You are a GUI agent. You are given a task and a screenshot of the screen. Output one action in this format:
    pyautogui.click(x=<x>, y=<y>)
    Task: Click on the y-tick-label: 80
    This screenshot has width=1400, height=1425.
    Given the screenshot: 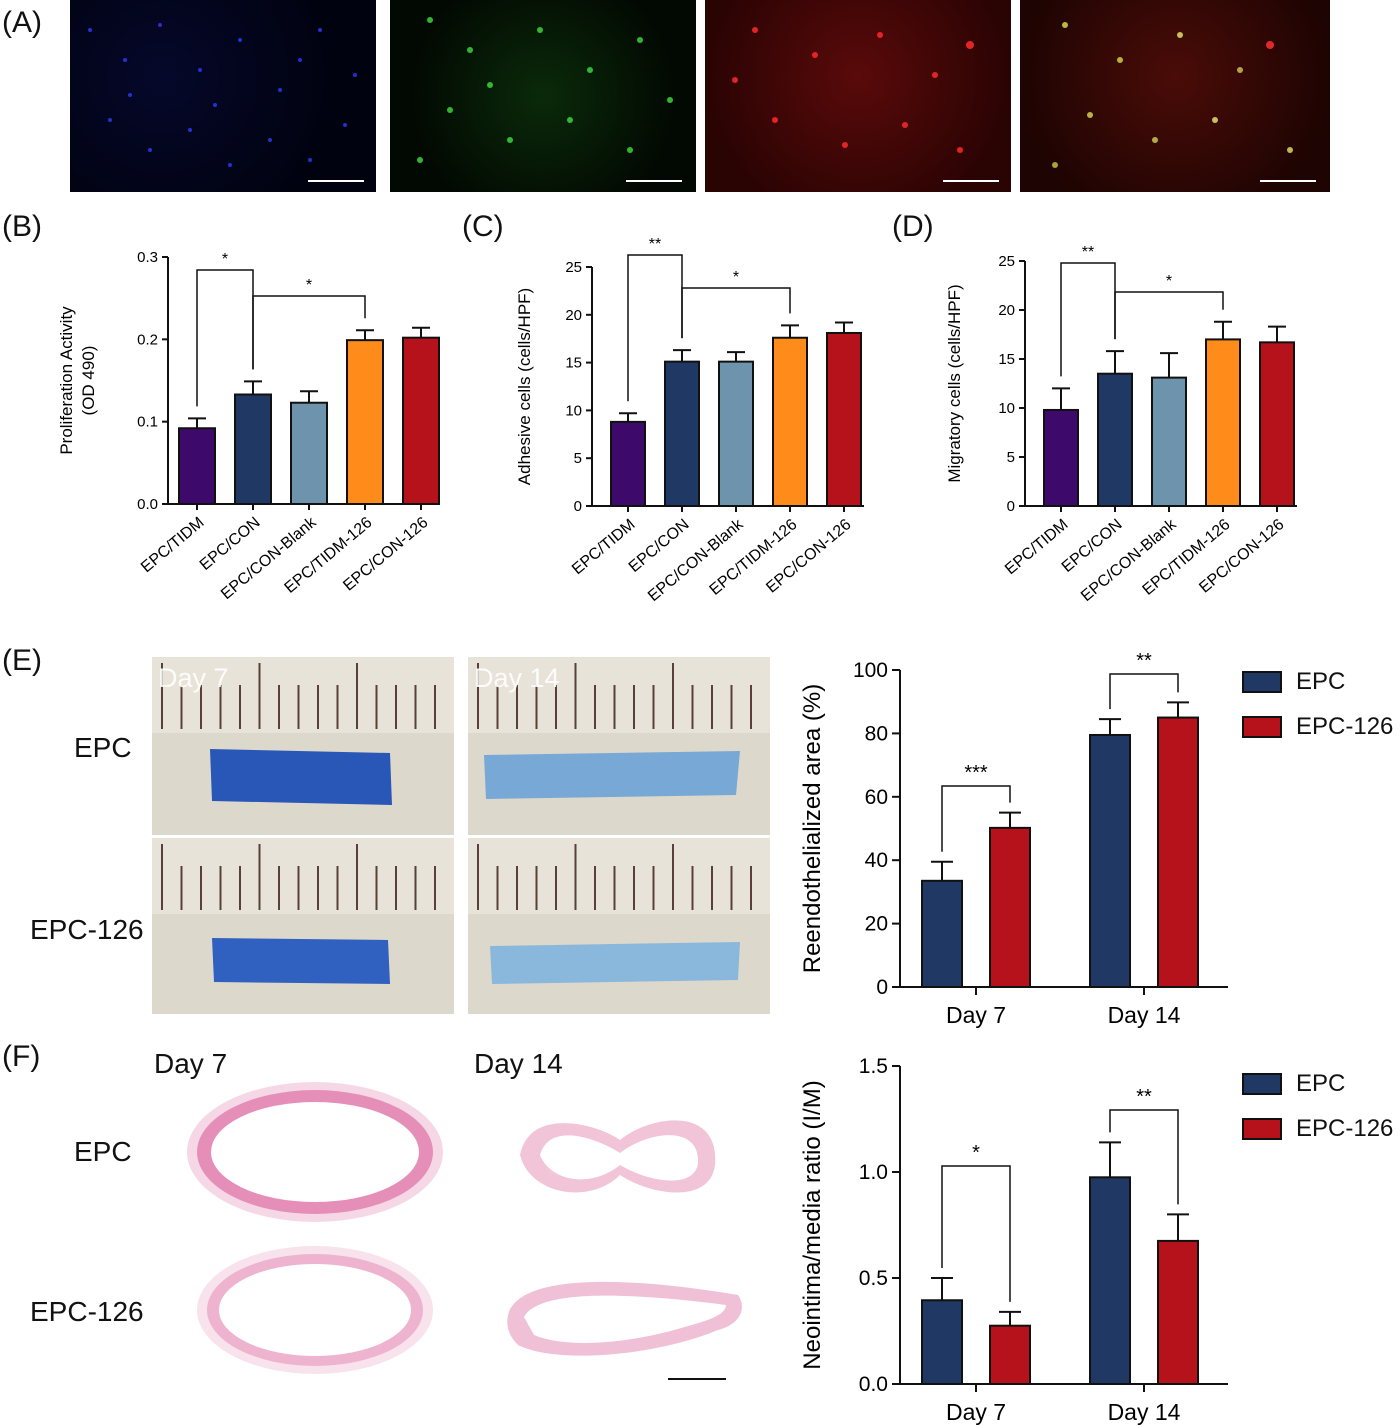 What is the action you would take?
    pyautogui.click(x=876, y=733)
    